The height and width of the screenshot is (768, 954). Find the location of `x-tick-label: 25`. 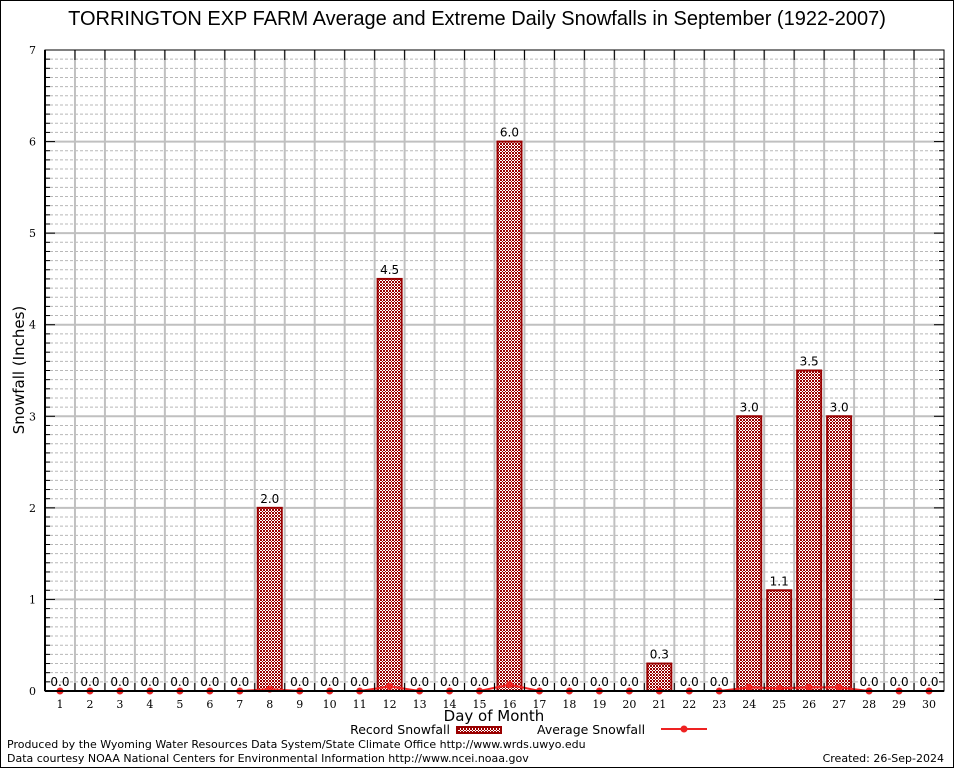

x-tick-label: 25 is located at coordinates (779, 704).